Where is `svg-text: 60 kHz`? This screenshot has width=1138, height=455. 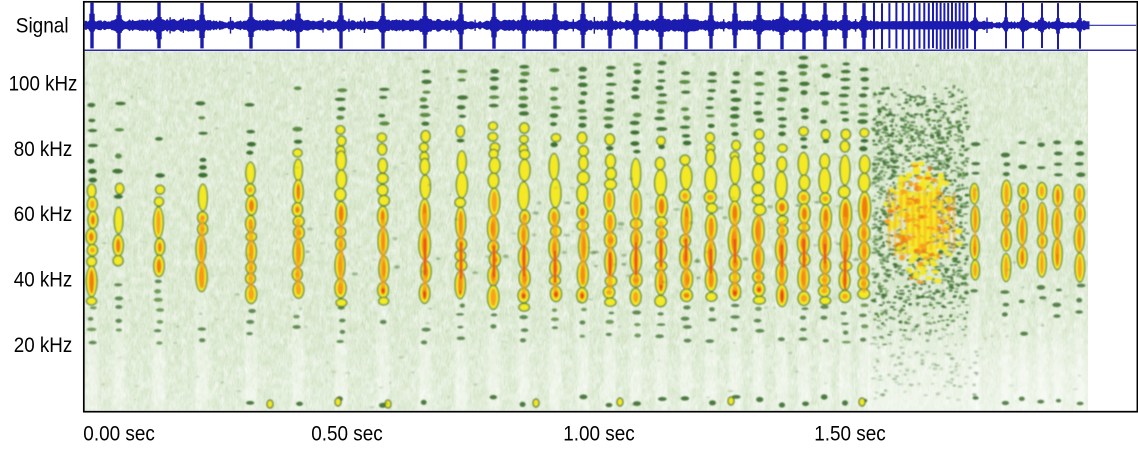 svg-text: 60 kHz is located at coordinates (43, 214).